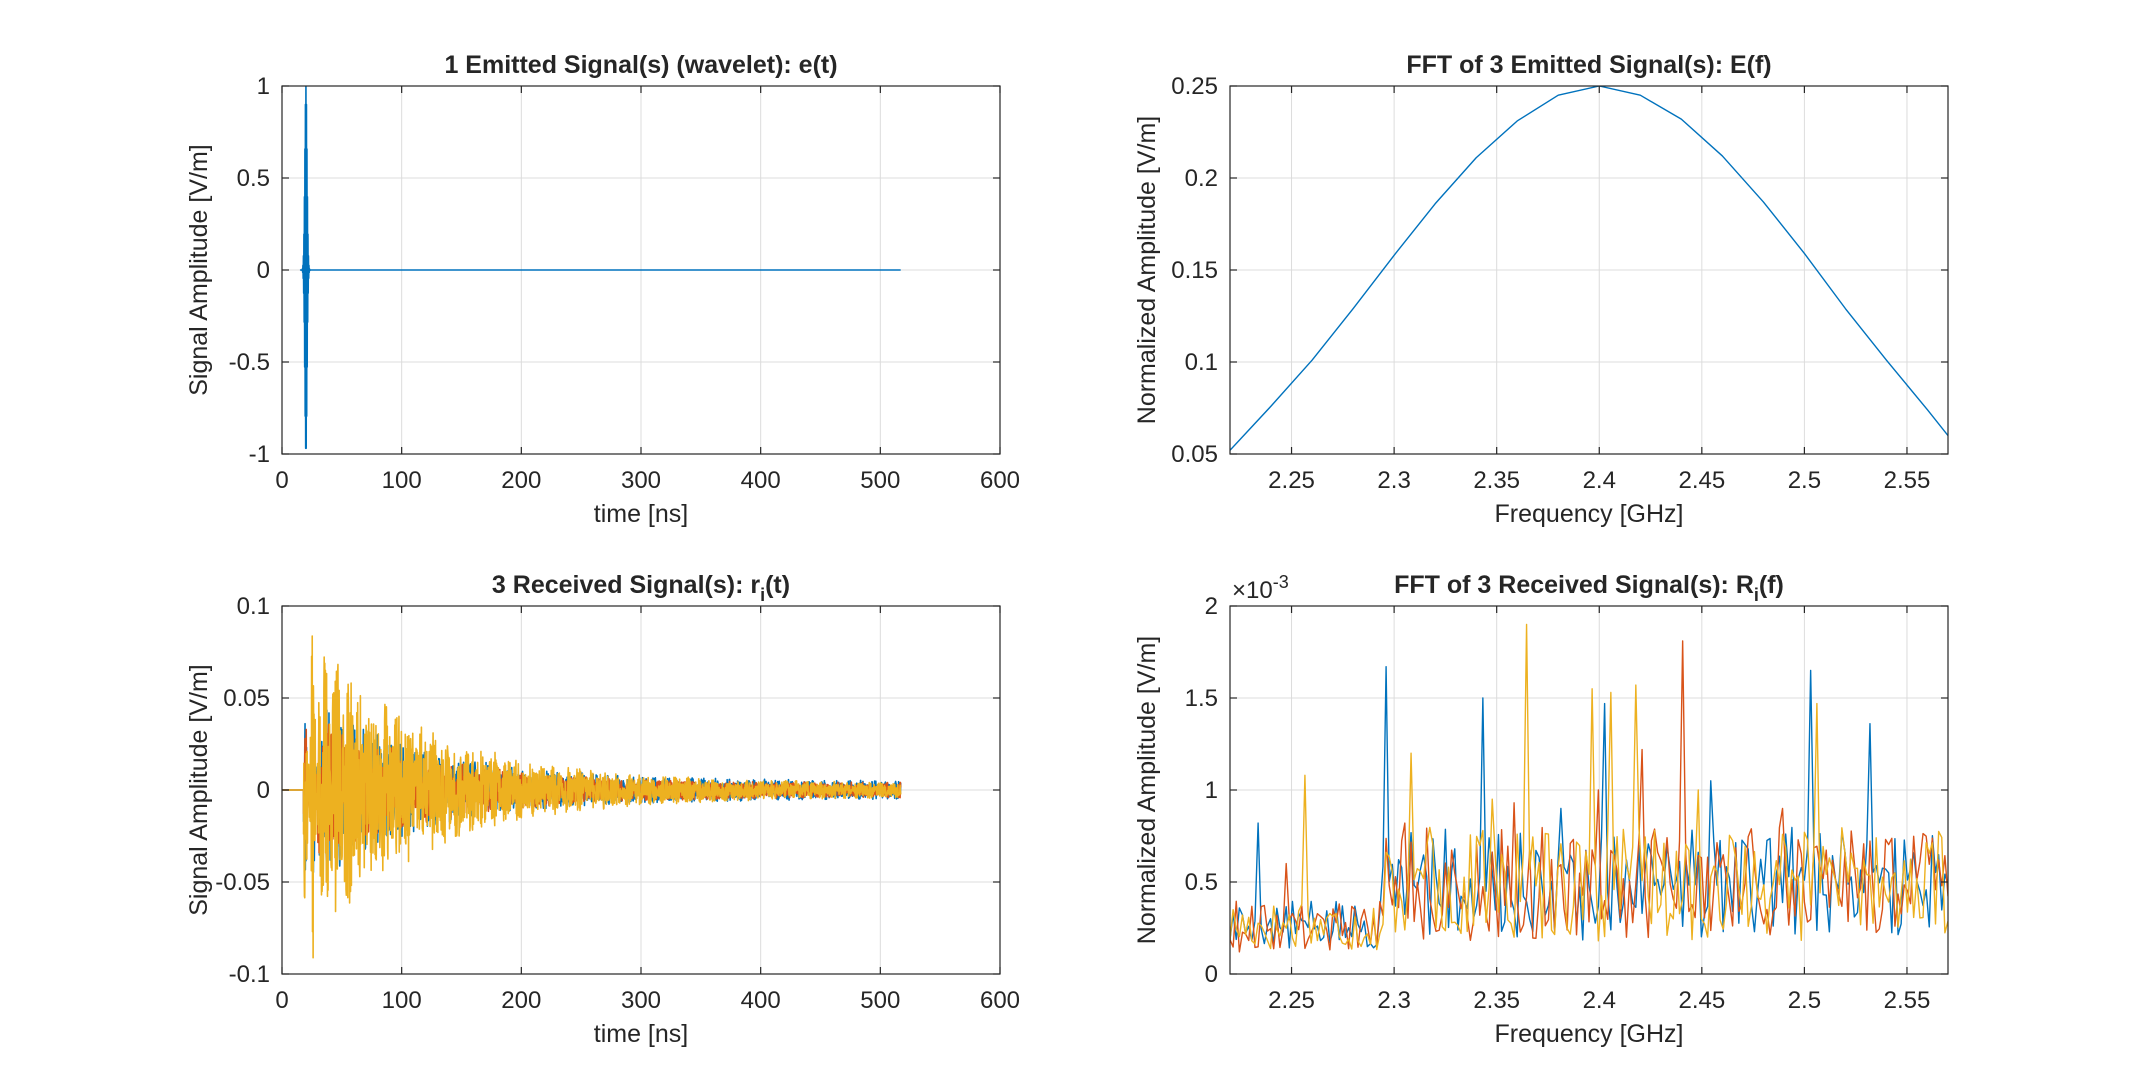 Image resolution: width=2134 pixels, height=1086 pixels. Describe the element at coordinates (641, 588) in the screenshot. I see `chart-title: 3 Received Signal(s): ri(t)` at that location.